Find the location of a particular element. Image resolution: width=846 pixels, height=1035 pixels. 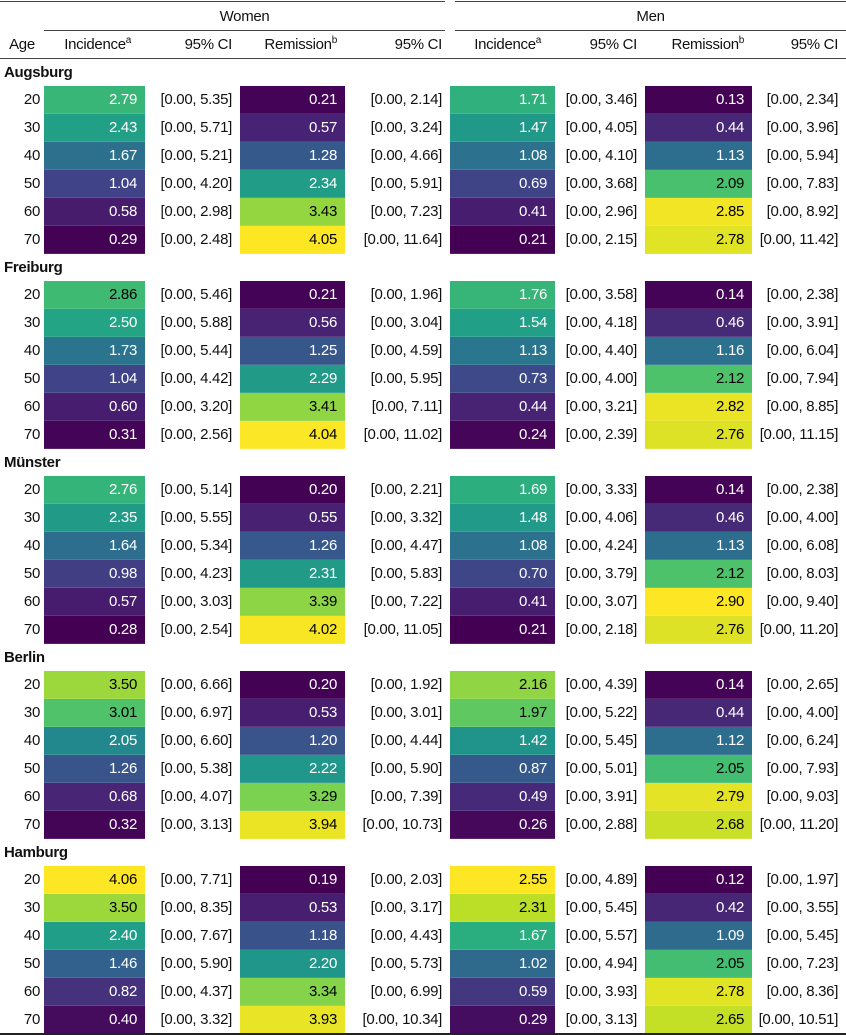

men-incidence-ci-cell: [0.00, 4.94] is located at coordinates (601, 963).